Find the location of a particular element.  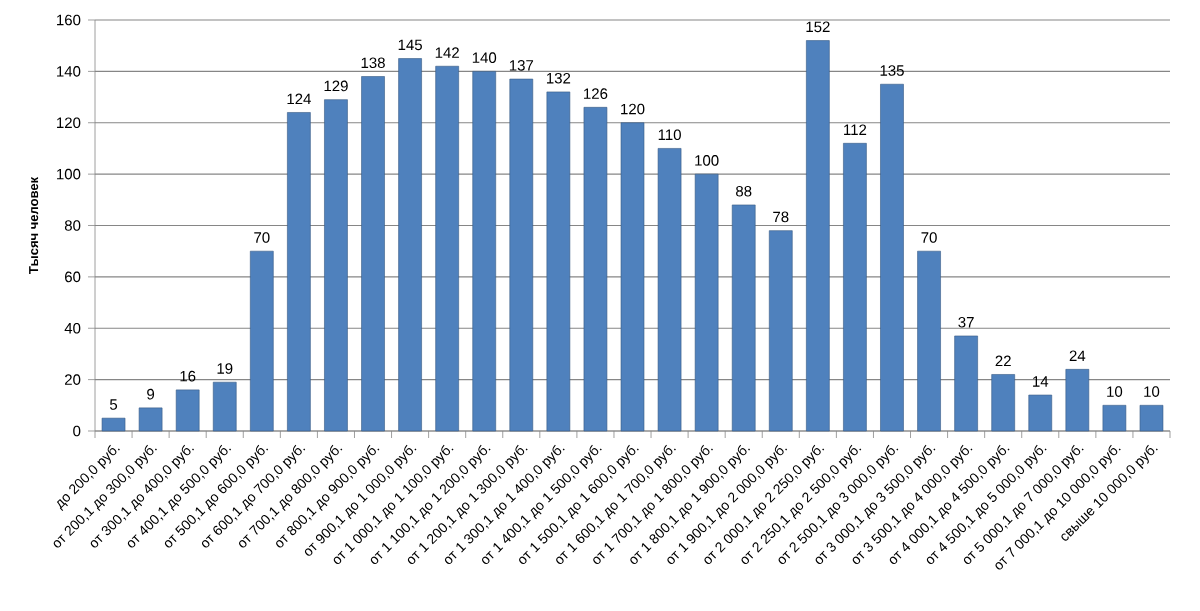

data-label: 140 is located at coordinates (484, 57).